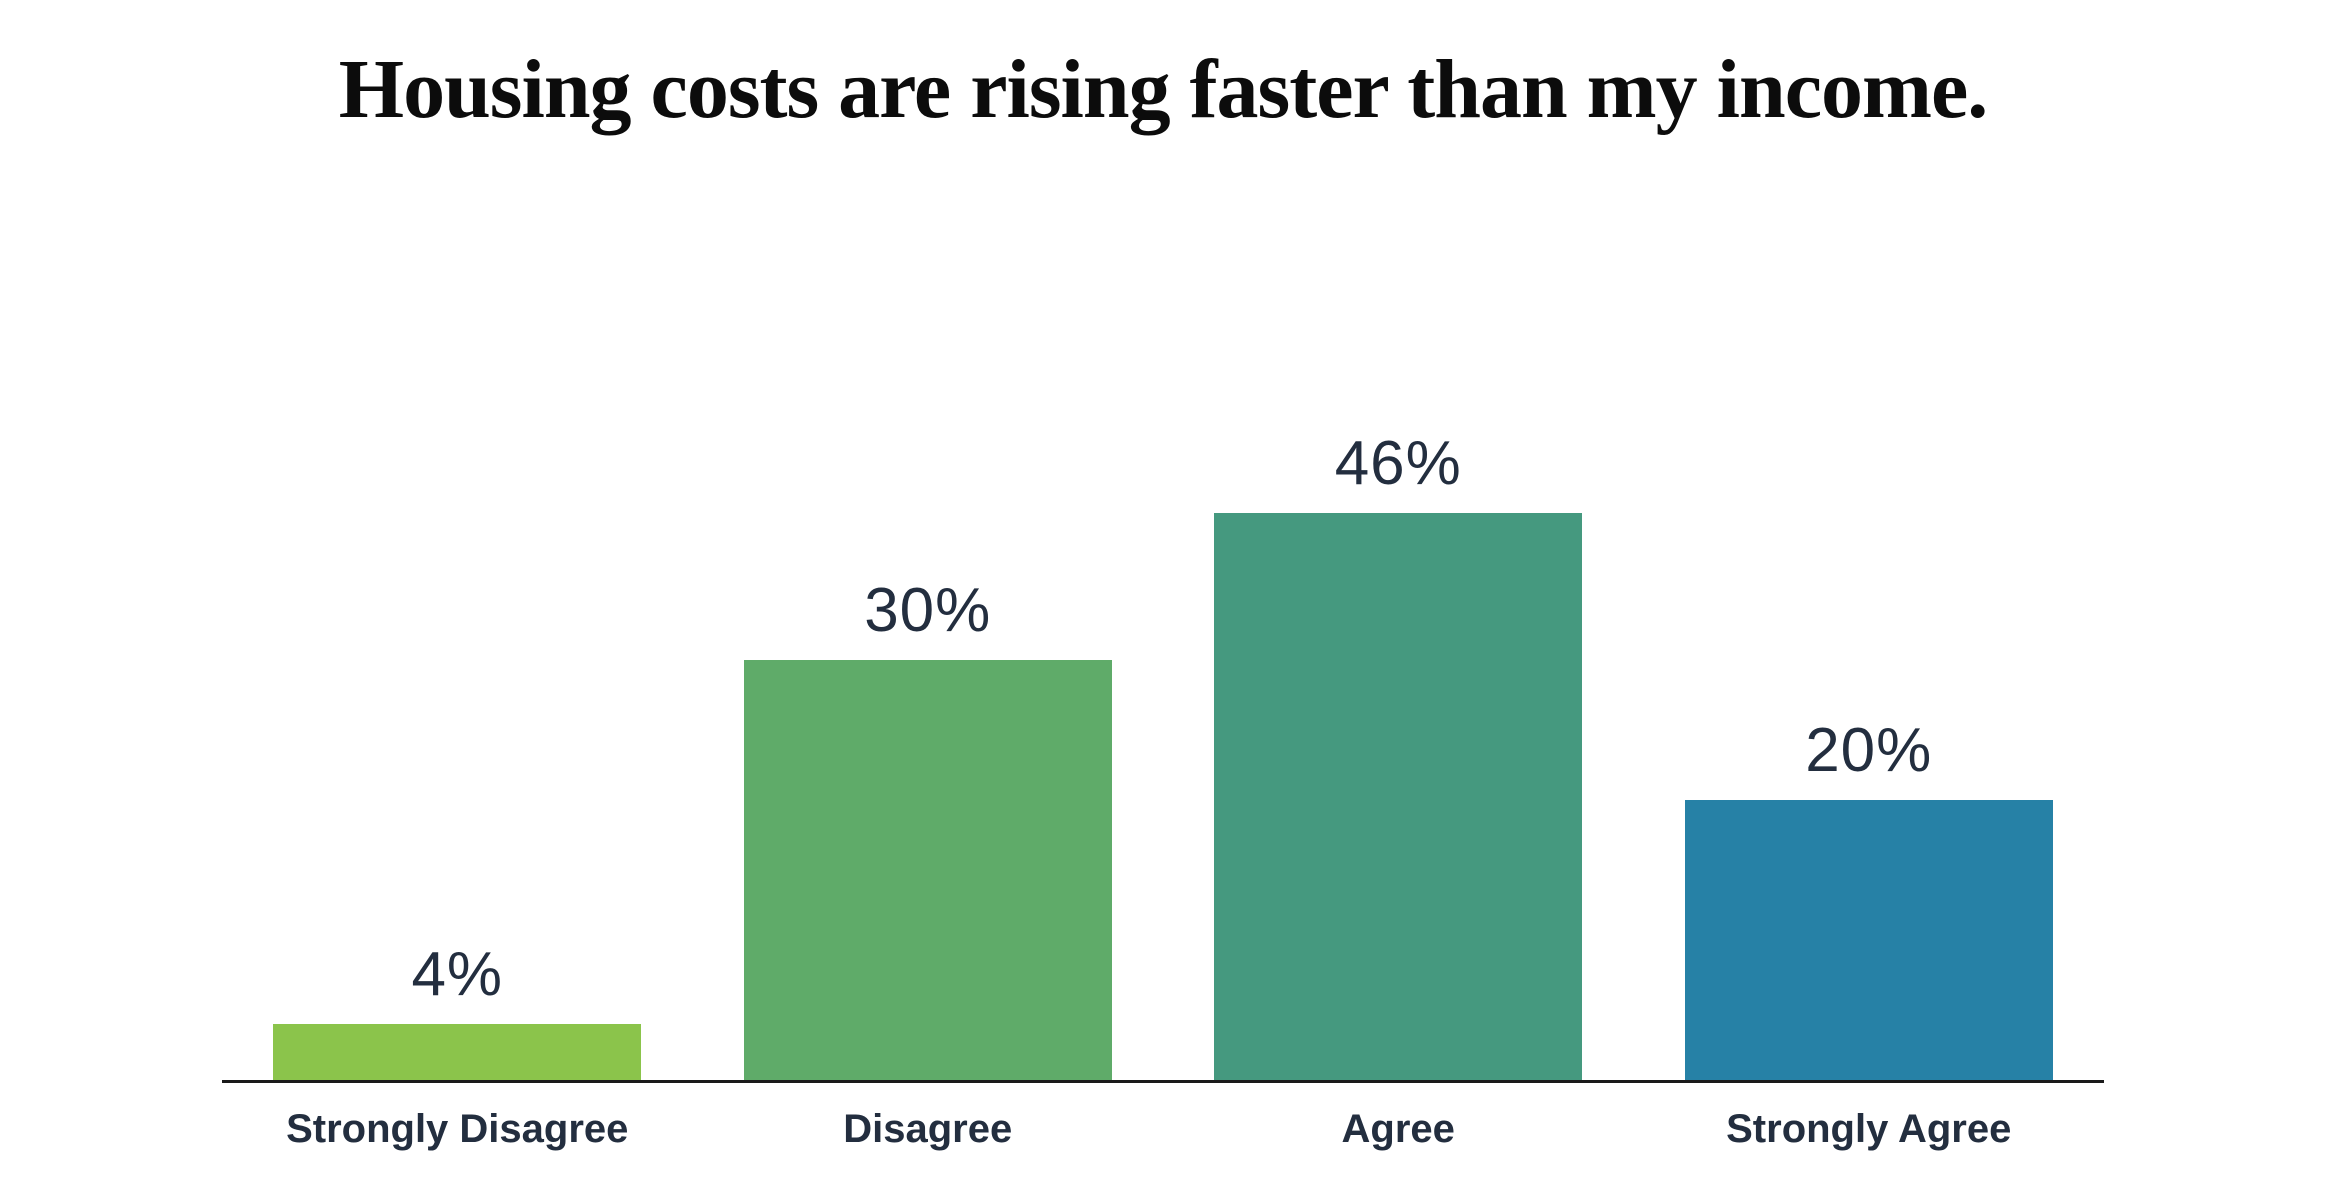 Image resolution: width=2326 pixels, height=1192 pixels. What do you see at coordinates (928, 610) in the screenshot?
I see `bar-value-label: 30%` at bounding box center [928, 610].